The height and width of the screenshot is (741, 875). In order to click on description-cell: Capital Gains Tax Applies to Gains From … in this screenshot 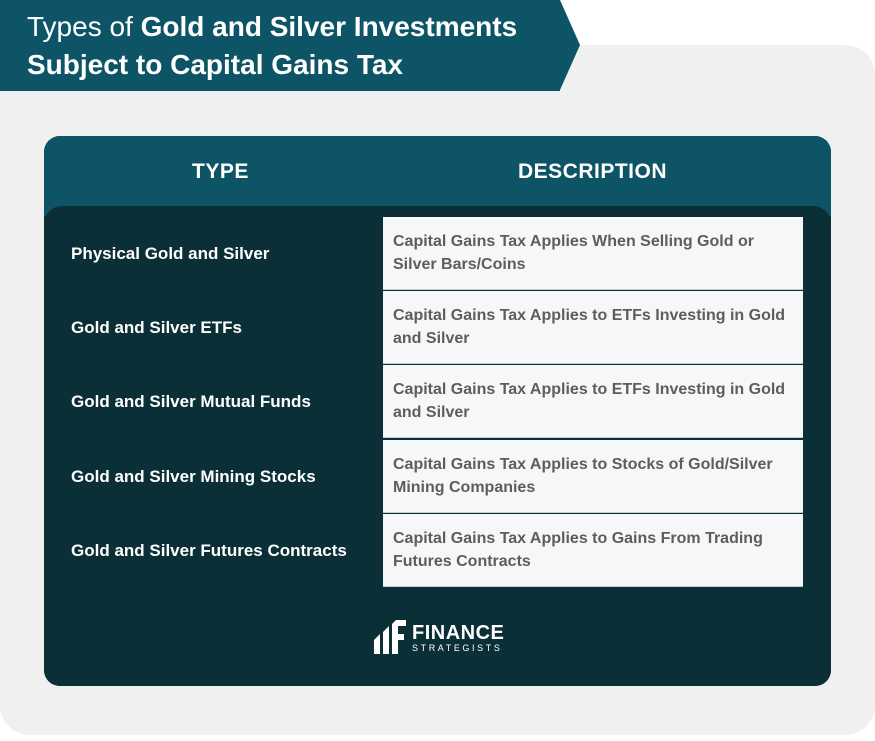, I will do `click(593, 550)`.